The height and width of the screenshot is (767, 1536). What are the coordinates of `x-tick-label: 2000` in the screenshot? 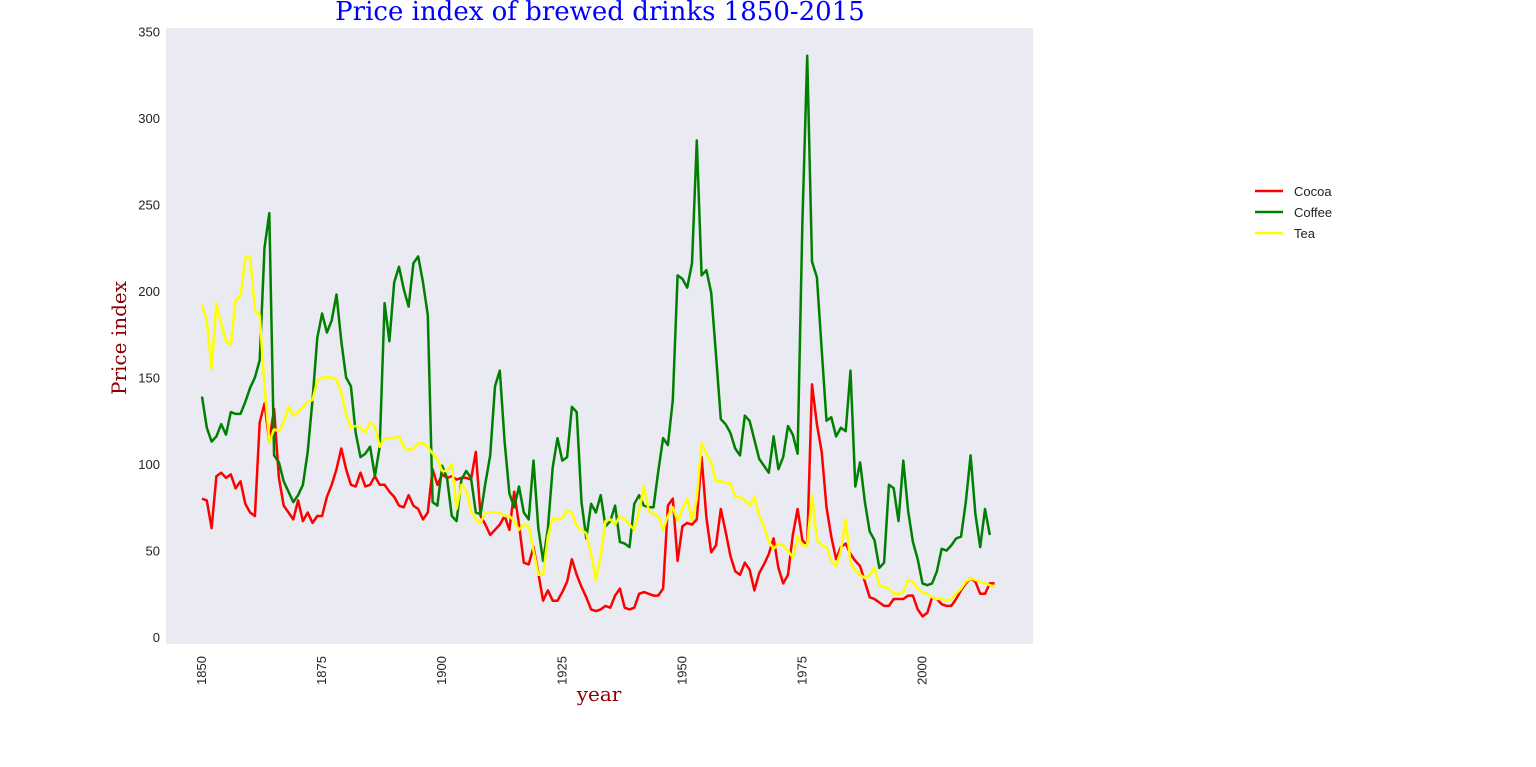 It's located at (922, 670).